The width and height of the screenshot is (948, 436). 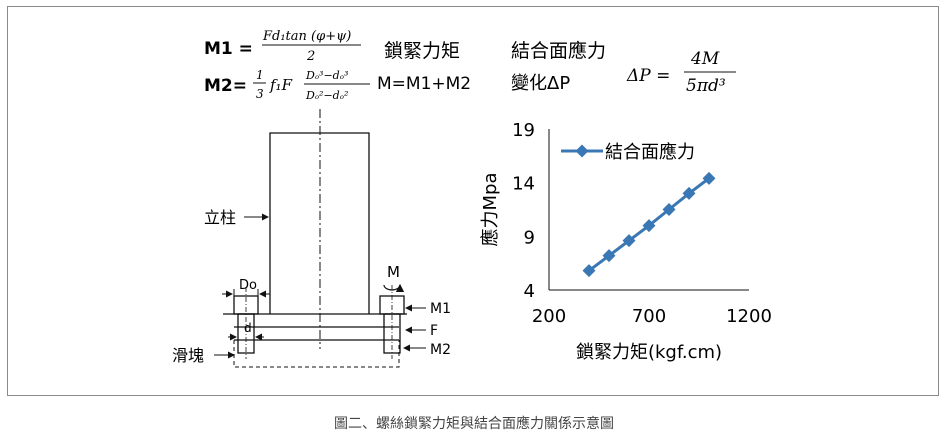 What do you see at coordinates (306, 36) in the screenshot?
I see `m1-numerator: Fd₁tan (φ+ψ)` at bounding box center [306, 36].